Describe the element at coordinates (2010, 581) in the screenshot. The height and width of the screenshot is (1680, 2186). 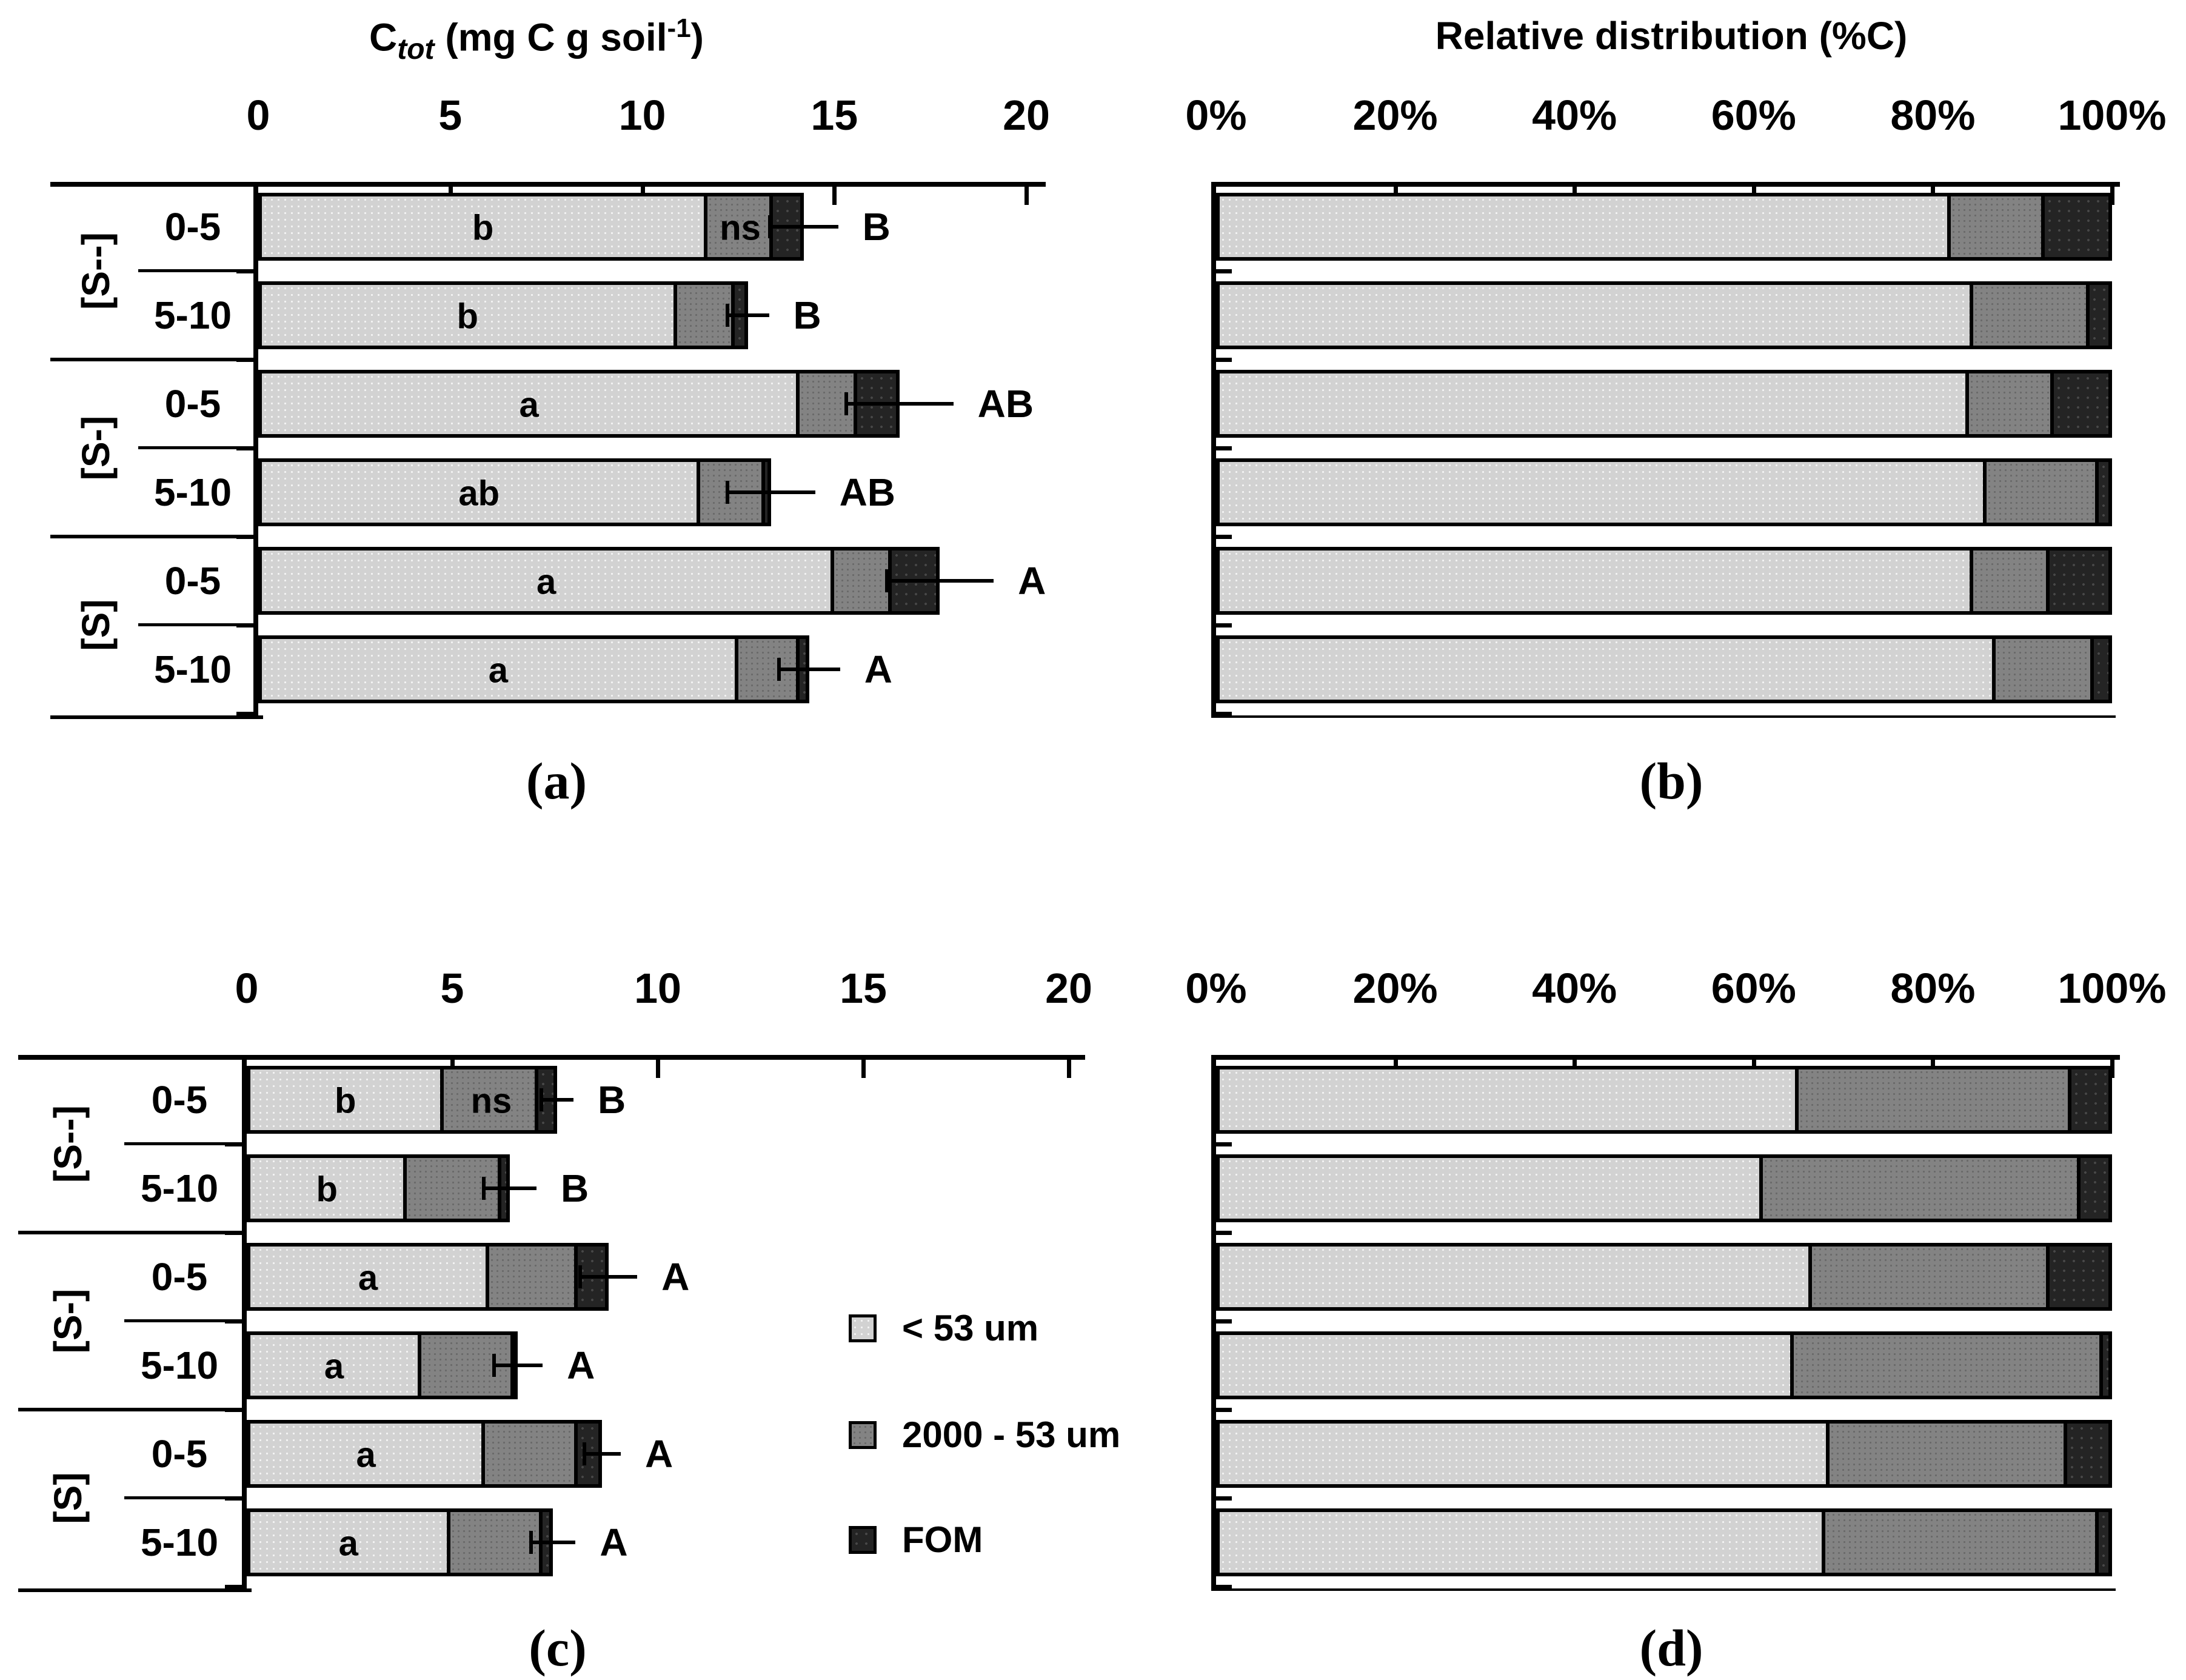
I see `bar-b5-segment-mid` at that location.